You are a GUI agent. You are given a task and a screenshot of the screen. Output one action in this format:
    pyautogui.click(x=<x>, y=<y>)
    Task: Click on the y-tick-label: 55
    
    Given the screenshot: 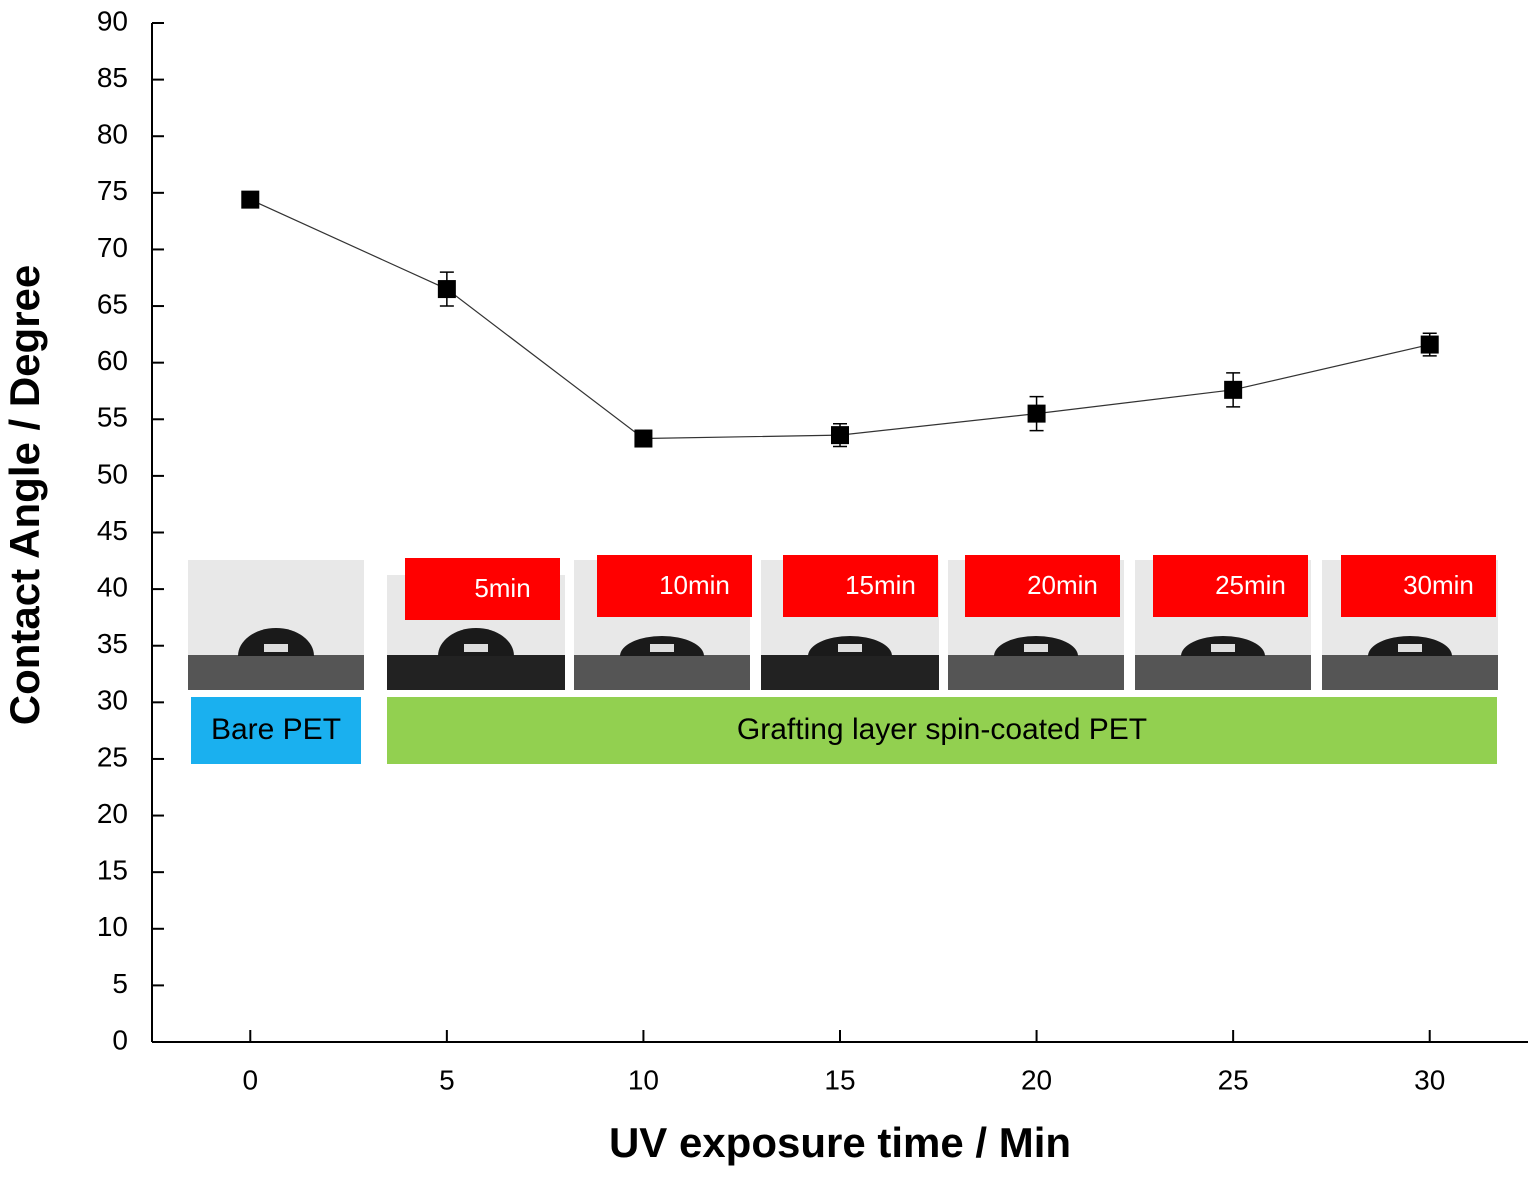 What is the action you would take?
    pyautogui.click(x=112, y=417)
    